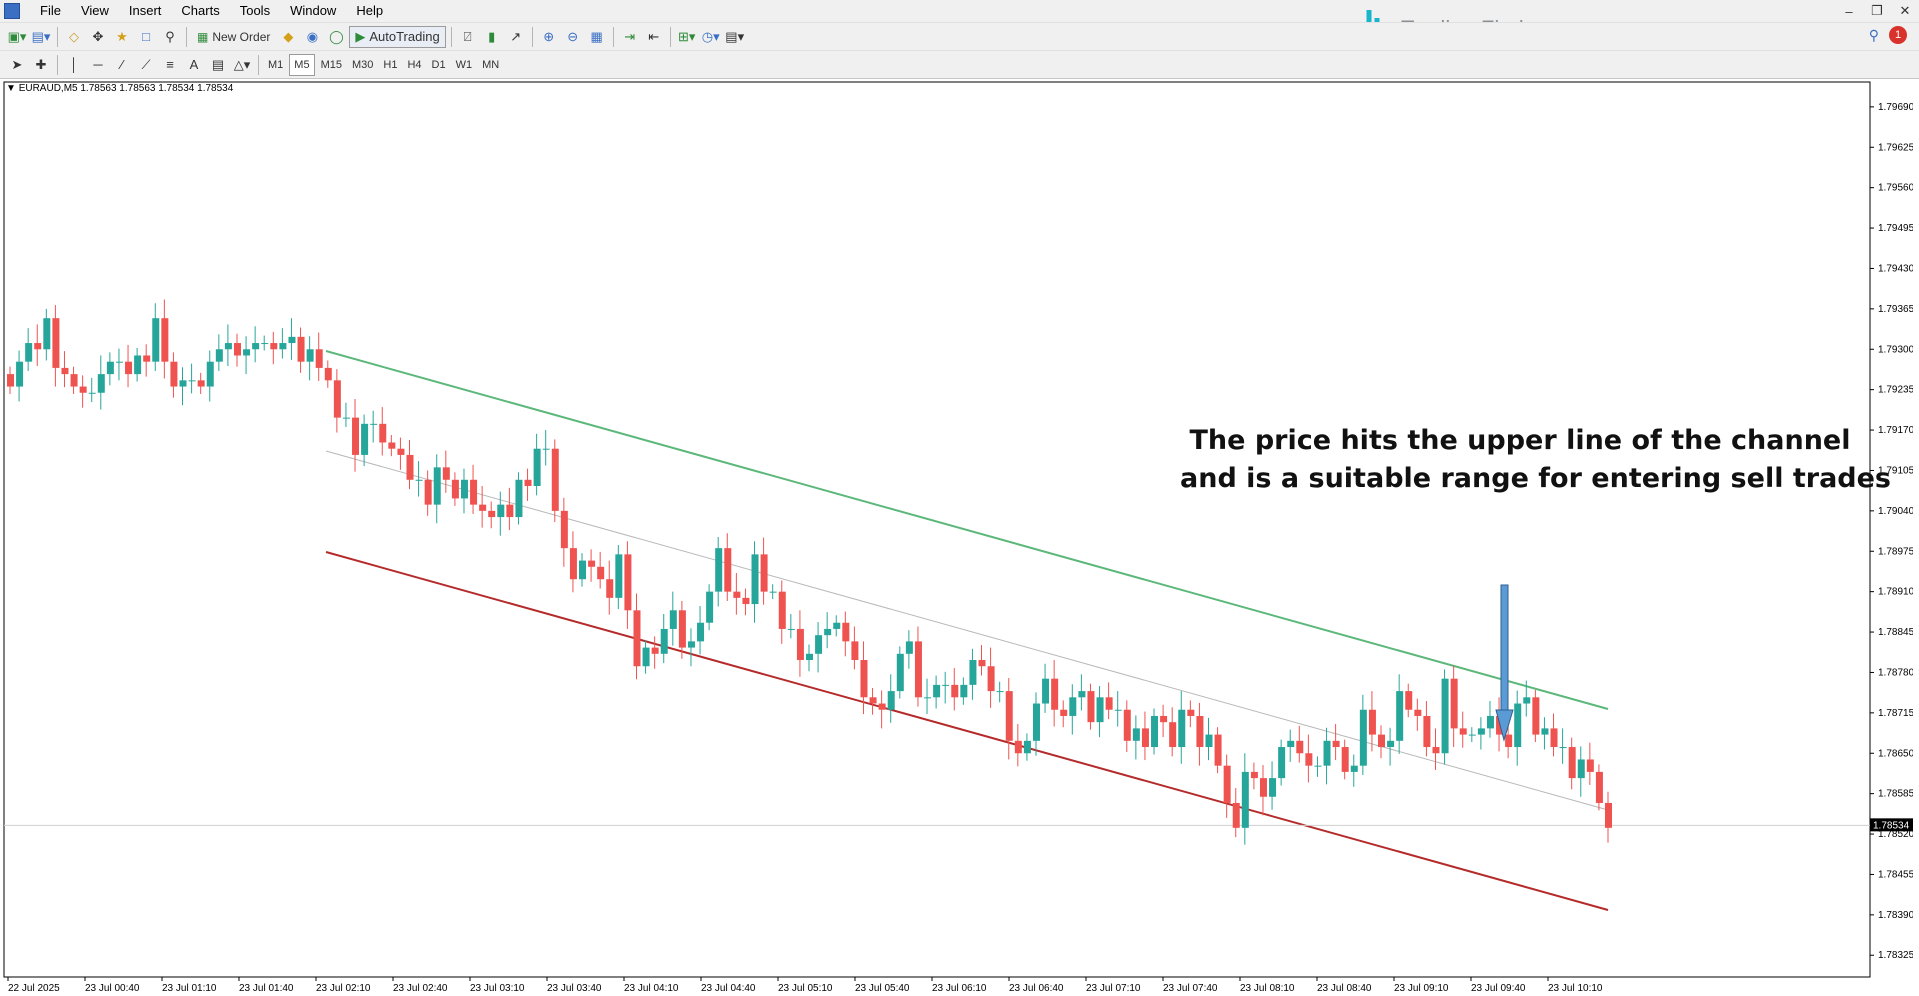  What do you see at coordinates (1877, 10) in the screenshot?
I see `restore-icon: ❐` at bounding box center [1877, 10].